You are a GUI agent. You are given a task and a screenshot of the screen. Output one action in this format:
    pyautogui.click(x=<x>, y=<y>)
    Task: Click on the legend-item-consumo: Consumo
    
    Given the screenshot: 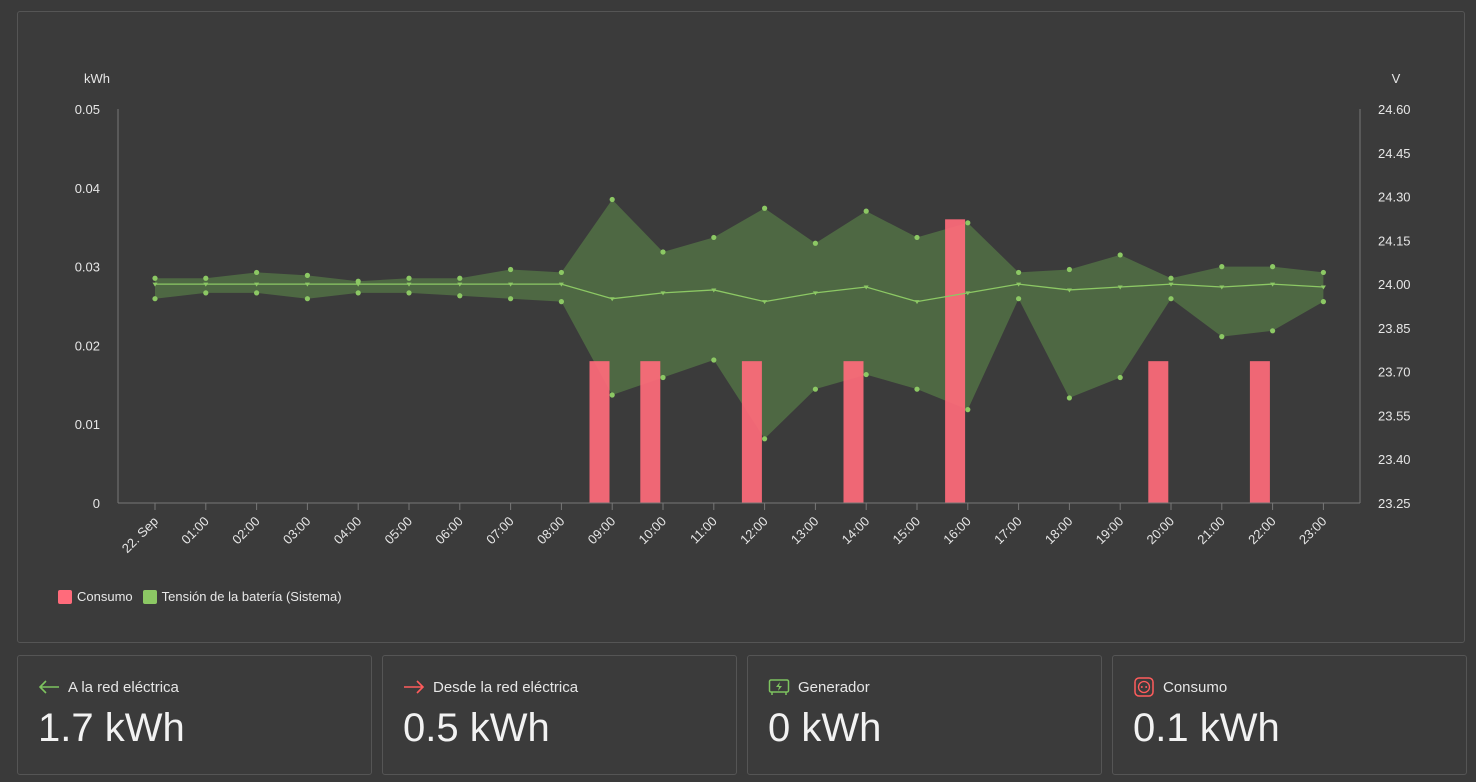 What is the action you would take?
    pyautogui.click(x=95, y=596)
    